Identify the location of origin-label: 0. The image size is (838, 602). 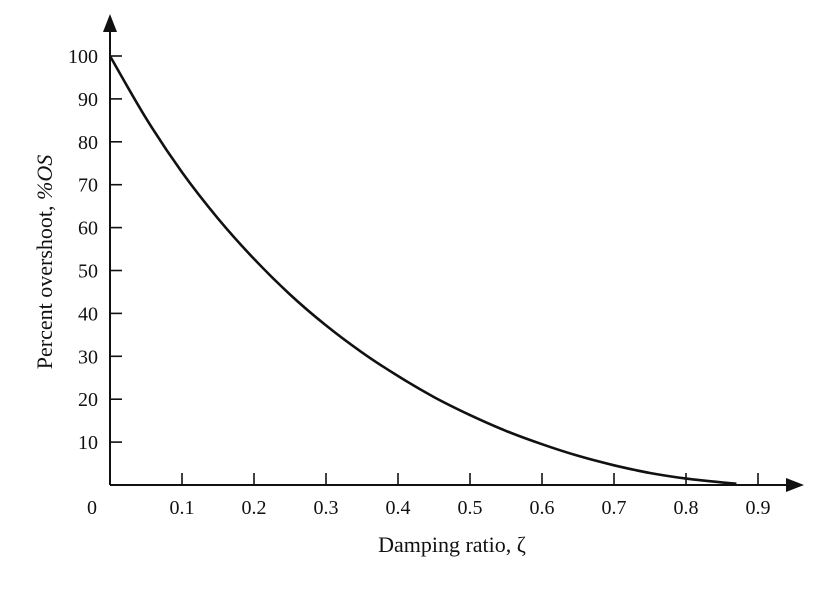
(92, 508).